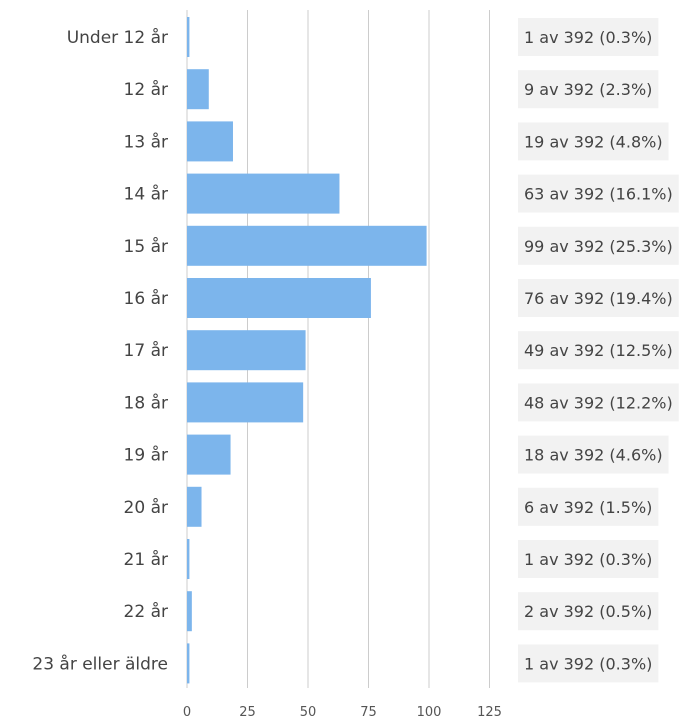 This screenshot has height=718, width=695. Describe the element at coordinates (146, 611) in the screenshot. I see `category-label: 22 år` at that location.